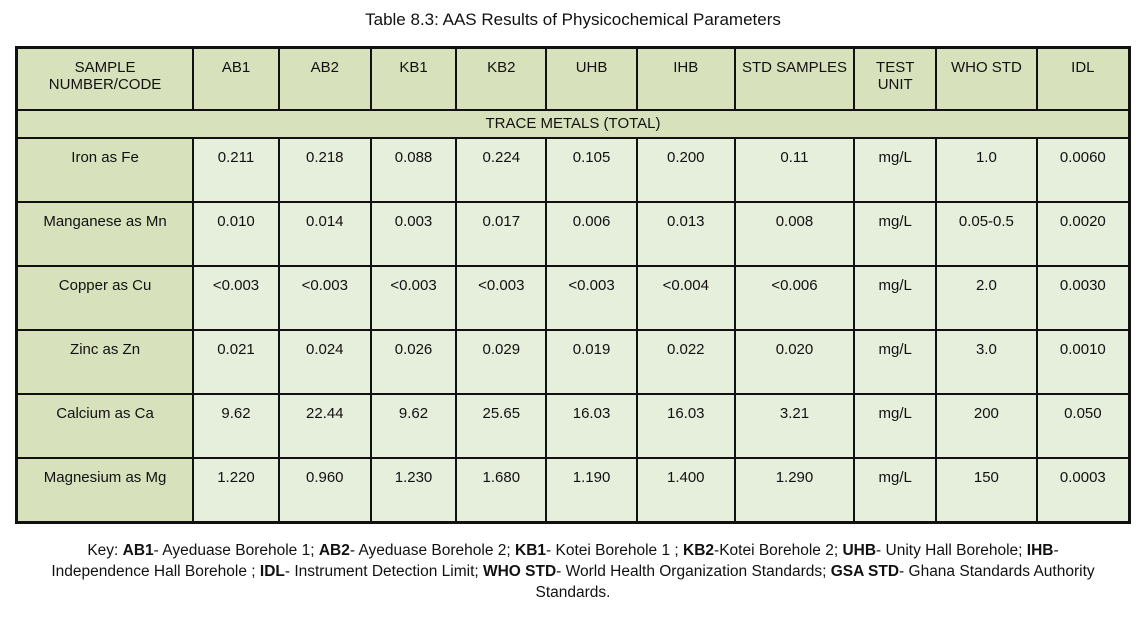 This screenshot has height=624, width=1136. I want to click on table-cell: 0.200, so click(685, 170).